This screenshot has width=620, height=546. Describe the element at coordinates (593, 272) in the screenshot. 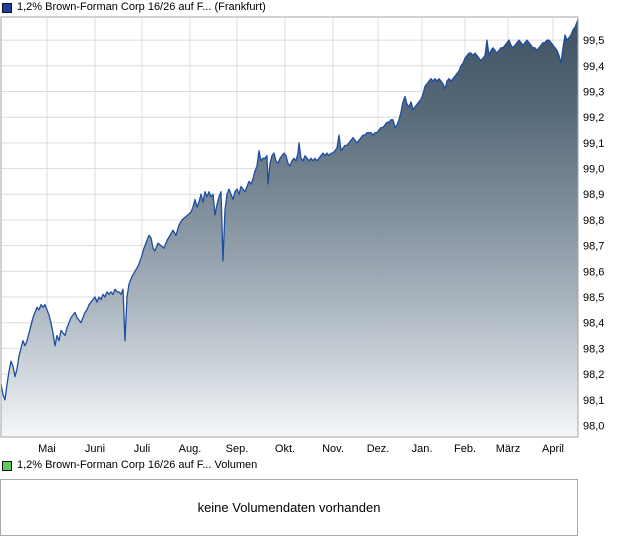

I see `y-axis-label: 98,6` at that location.